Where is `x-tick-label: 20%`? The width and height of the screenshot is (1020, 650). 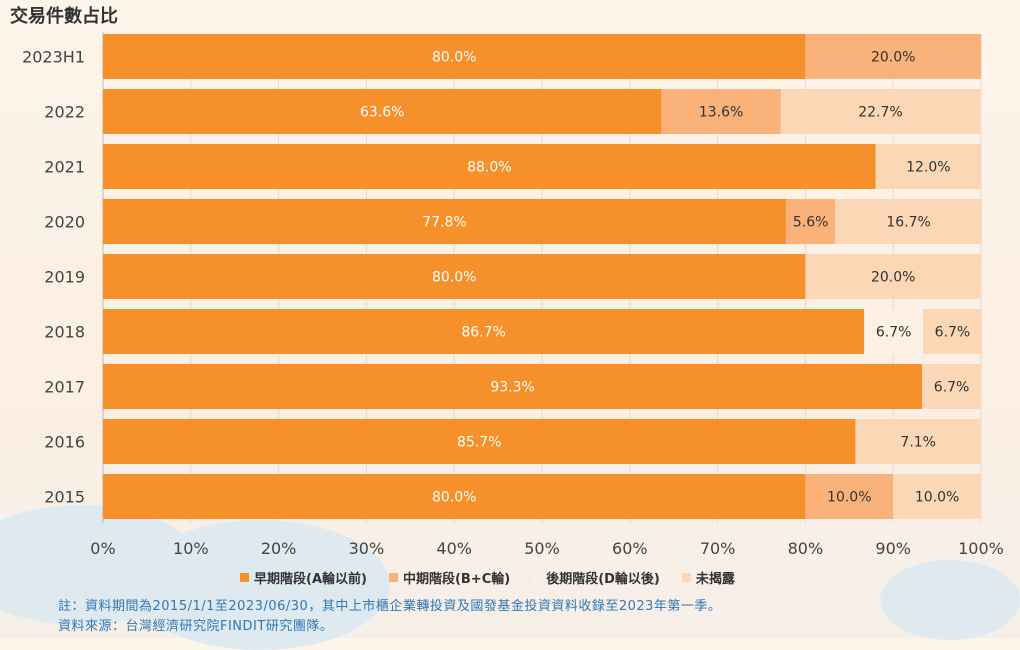
x-tick-label: 20% is located at coordinates (279, 548).